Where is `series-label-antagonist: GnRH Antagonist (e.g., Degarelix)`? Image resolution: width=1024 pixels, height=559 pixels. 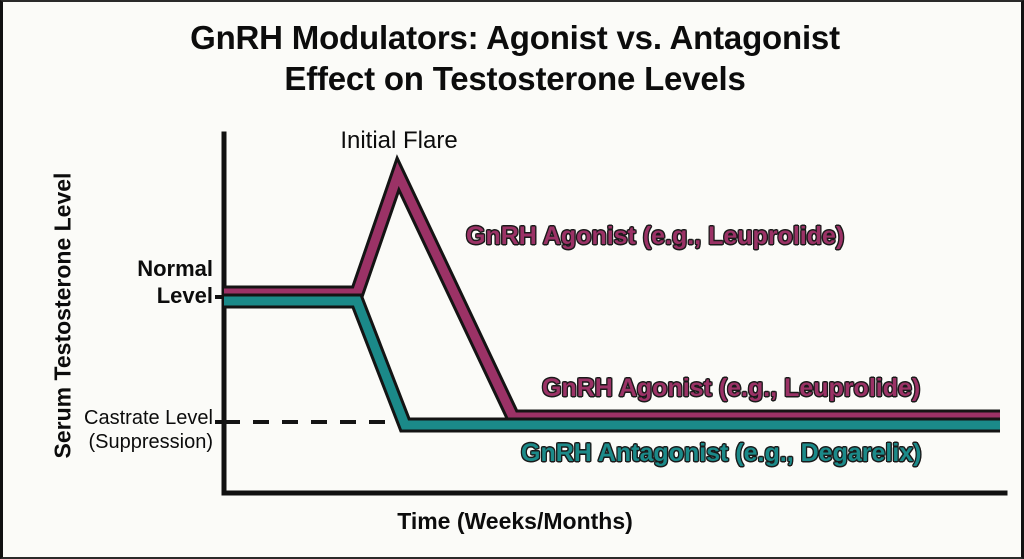 series-label-antagonist: GnRH Antagonist (e.g., Degarelix) is located at coordinates (721, 453).